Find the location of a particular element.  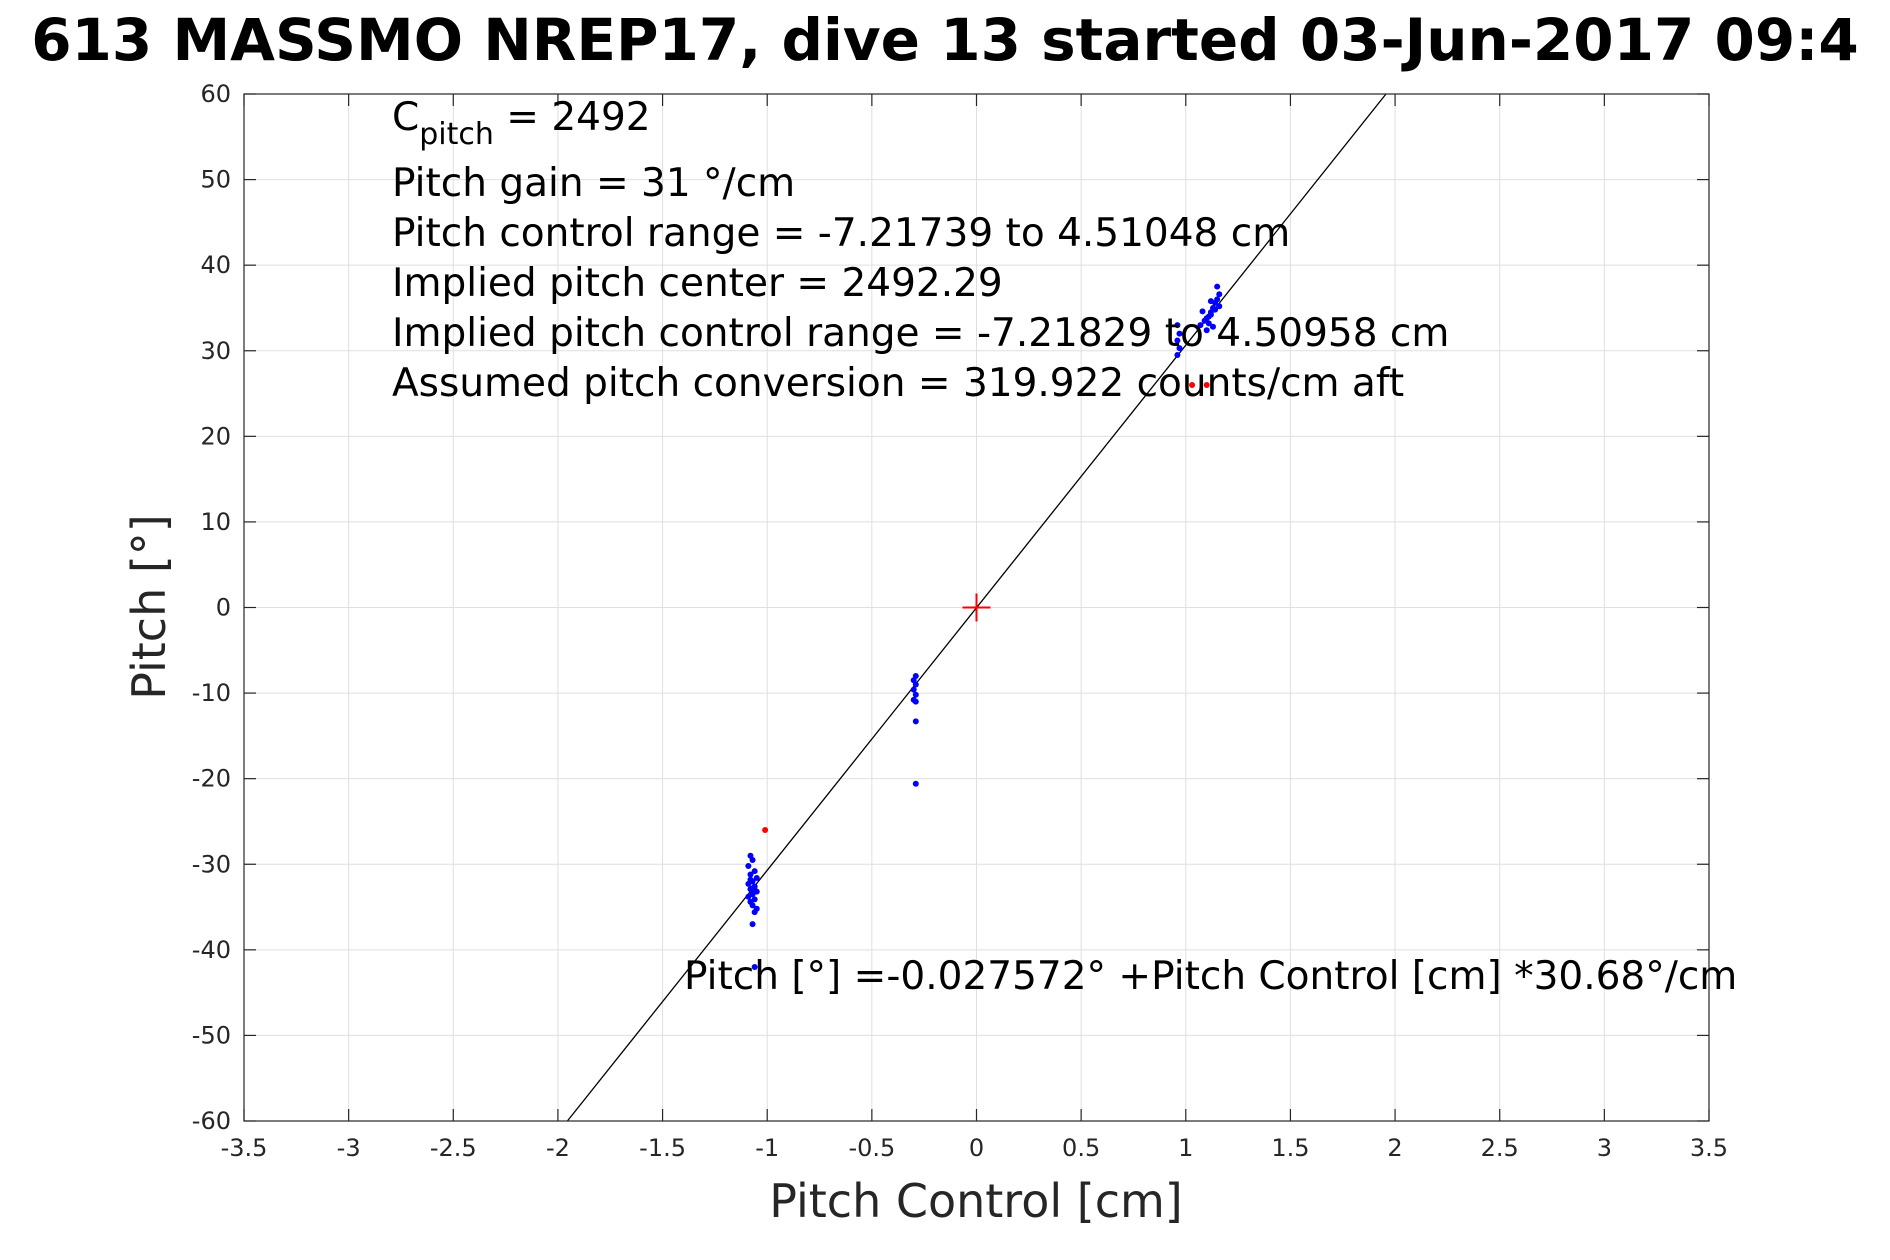

y-tick-label: 60 is located at coordinates (215, 94).